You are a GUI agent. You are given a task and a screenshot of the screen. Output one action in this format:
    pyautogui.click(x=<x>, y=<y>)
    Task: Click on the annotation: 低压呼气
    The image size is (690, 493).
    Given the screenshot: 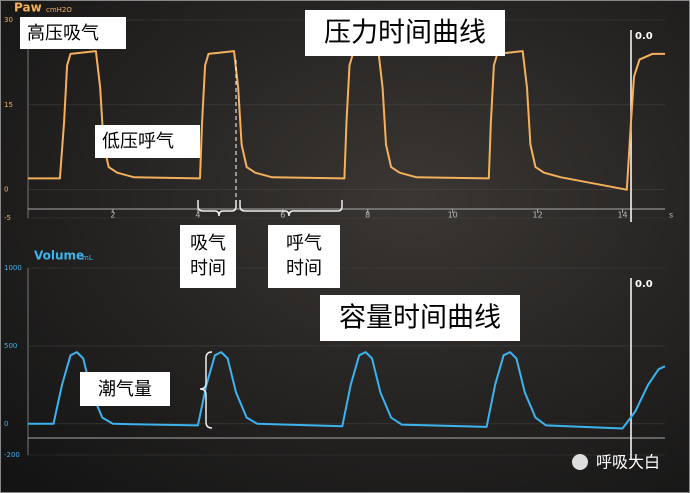 What is the action you would take?
    pyautogui.click(x=138, y=141)
    